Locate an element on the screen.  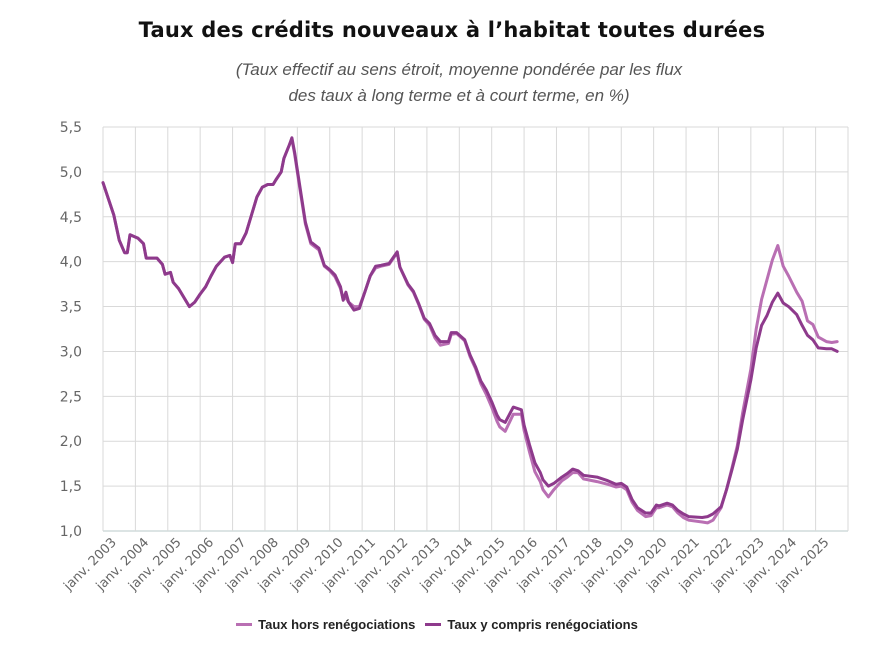
y-tick-label: 1,0 is located at coordinates (71, 532).